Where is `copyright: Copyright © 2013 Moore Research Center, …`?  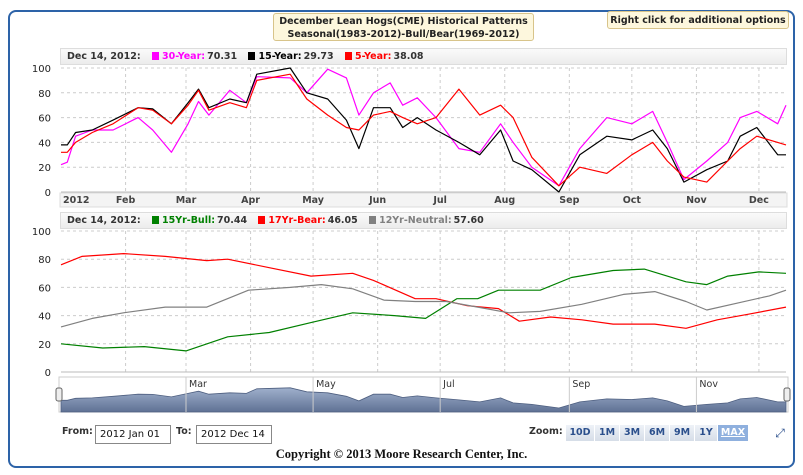 copyright: Copyright © 2013 Moore Research Center, … is located at coordinates (401, 454).